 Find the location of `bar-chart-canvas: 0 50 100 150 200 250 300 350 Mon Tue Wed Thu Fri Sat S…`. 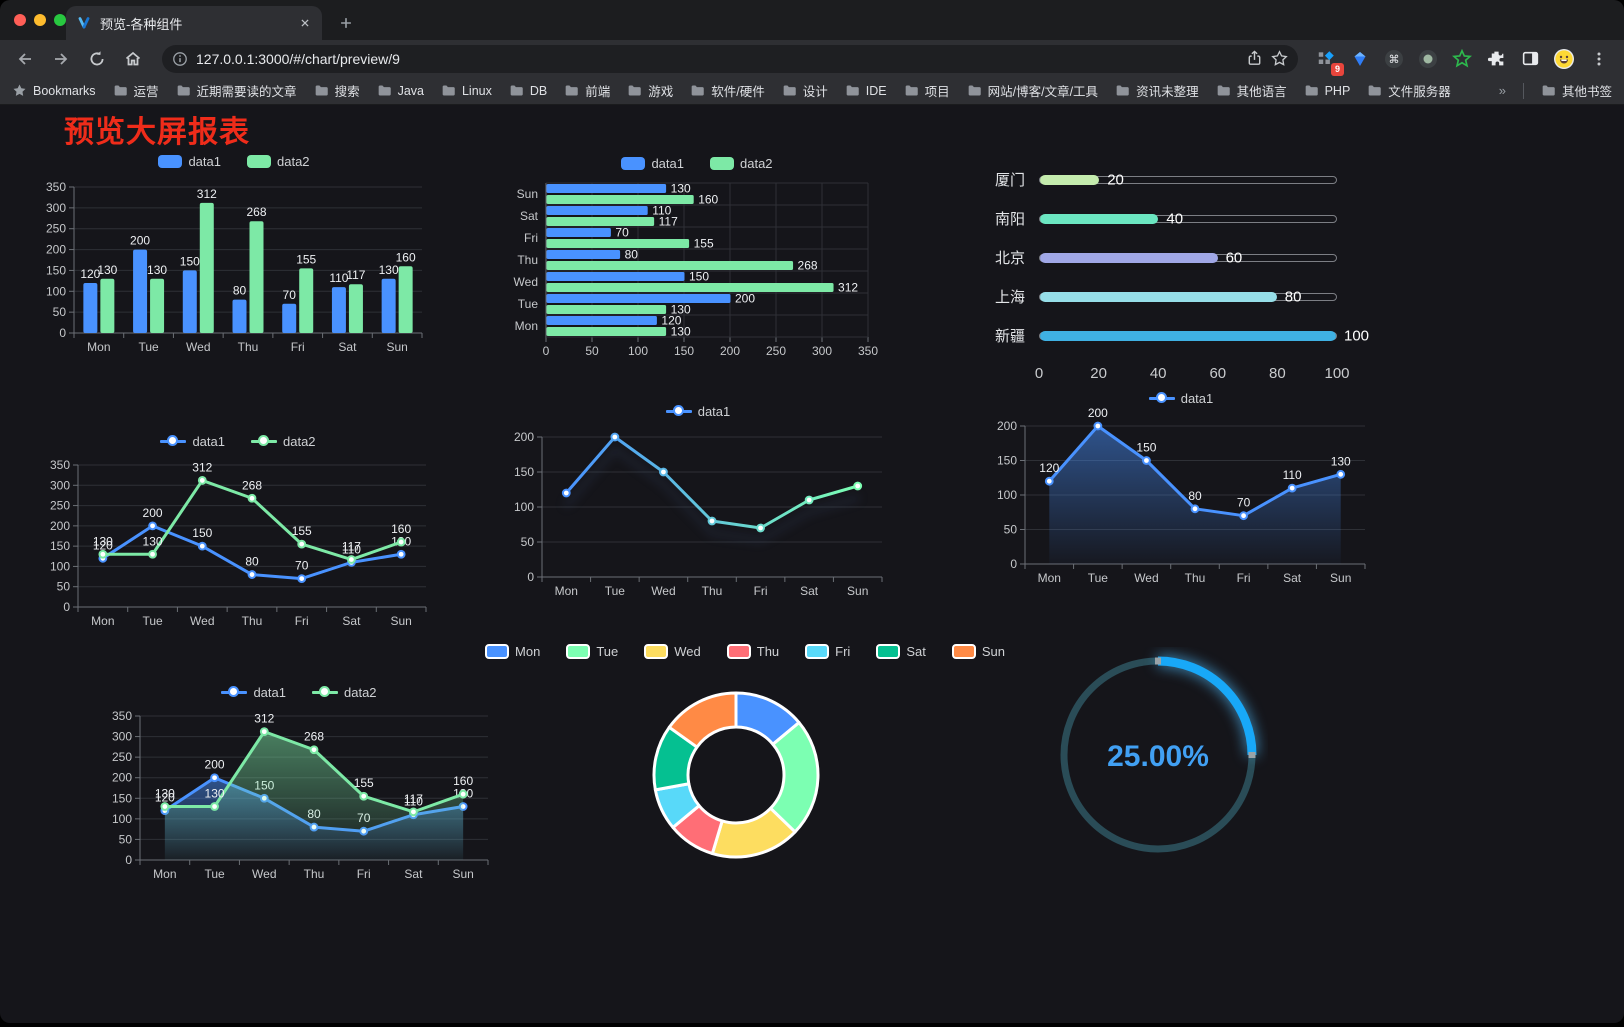

bar-chart-canvas: 0 50 100 150 200 250 300 350 Mon Tue Wed Thu Fri Sat S… is located at coordinates (234, 267).